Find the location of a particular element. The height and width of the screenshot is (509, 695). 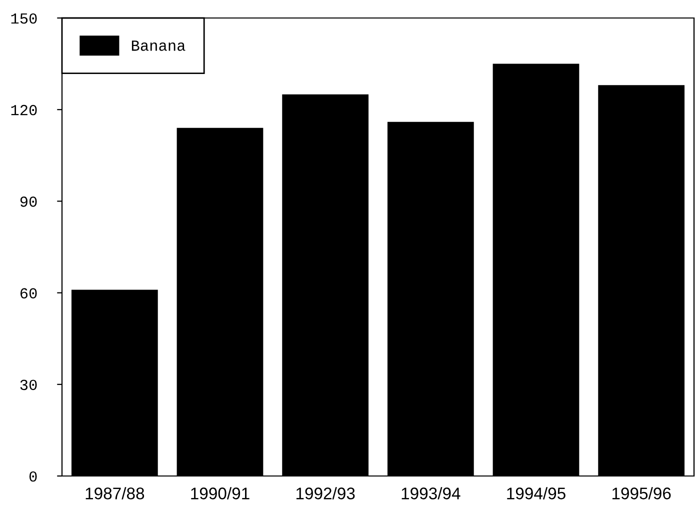

x-tick-label: 1994/95 is located at coordinates (536, 493).